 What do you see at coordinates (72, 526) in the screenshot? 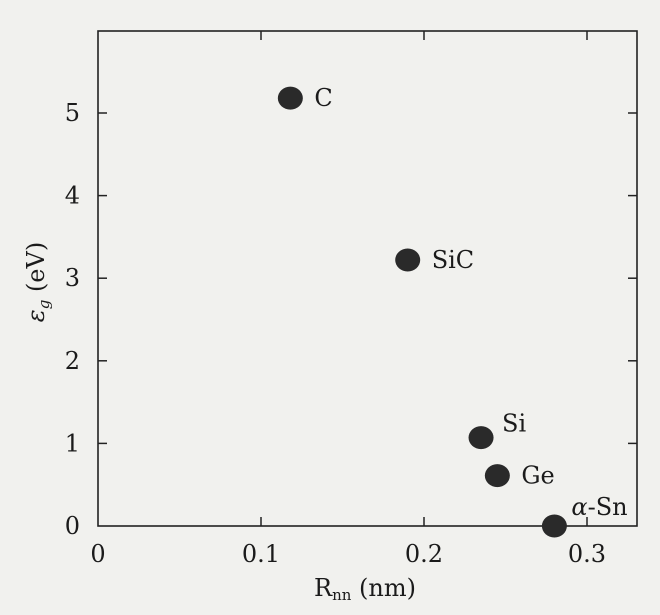
I see `y-tick-label: 0` at bounding box center [72, 526].